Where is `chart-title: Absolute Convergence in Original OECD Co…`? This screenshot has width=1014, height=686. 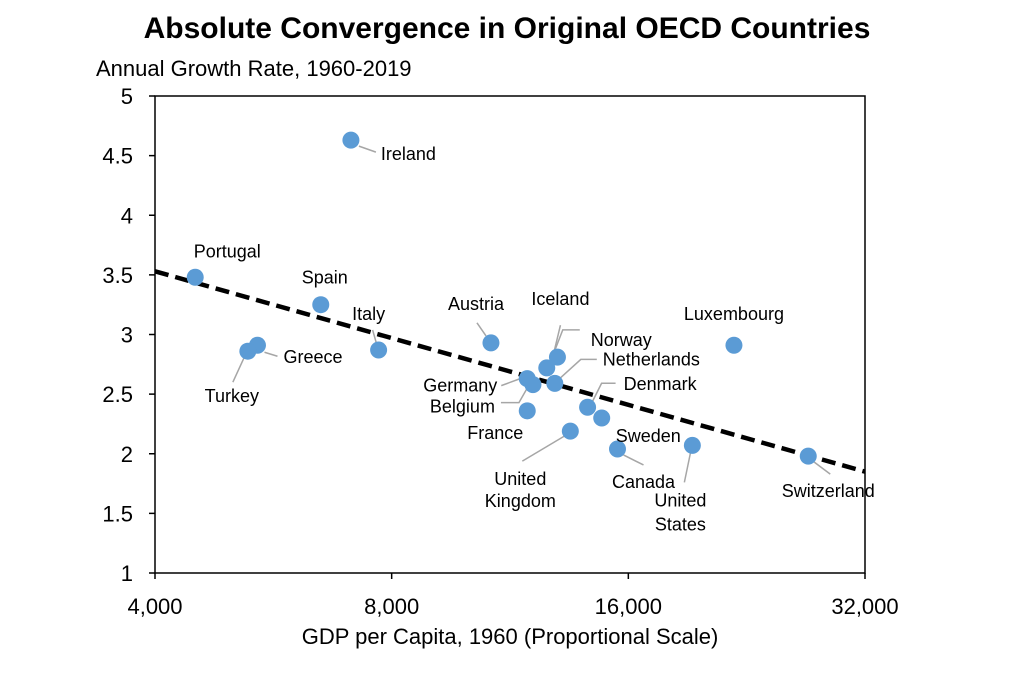 chart-title: Absolute Convergence in Original OECD Co… is located at coordinates (507, 28).